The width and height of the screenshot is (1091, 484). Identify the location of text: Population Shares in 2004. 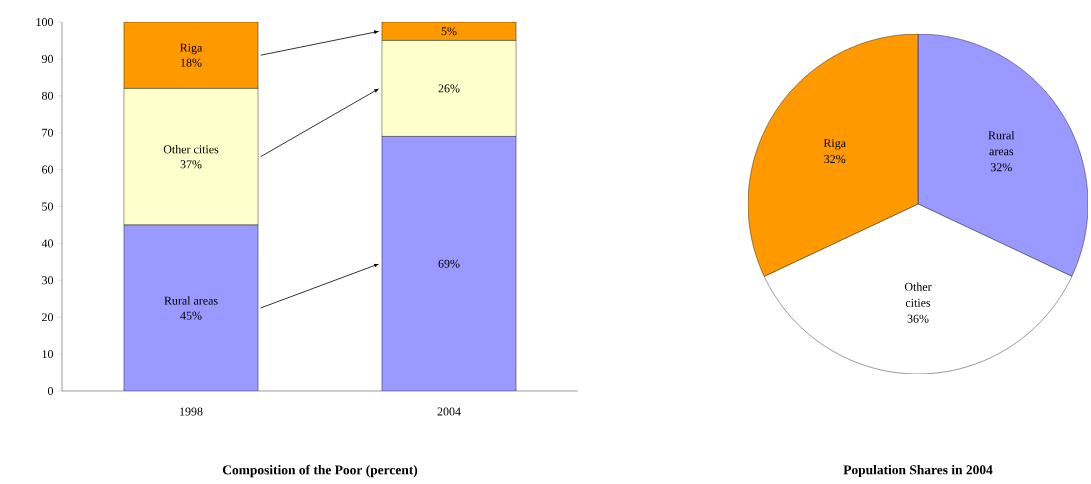
(918, 471).